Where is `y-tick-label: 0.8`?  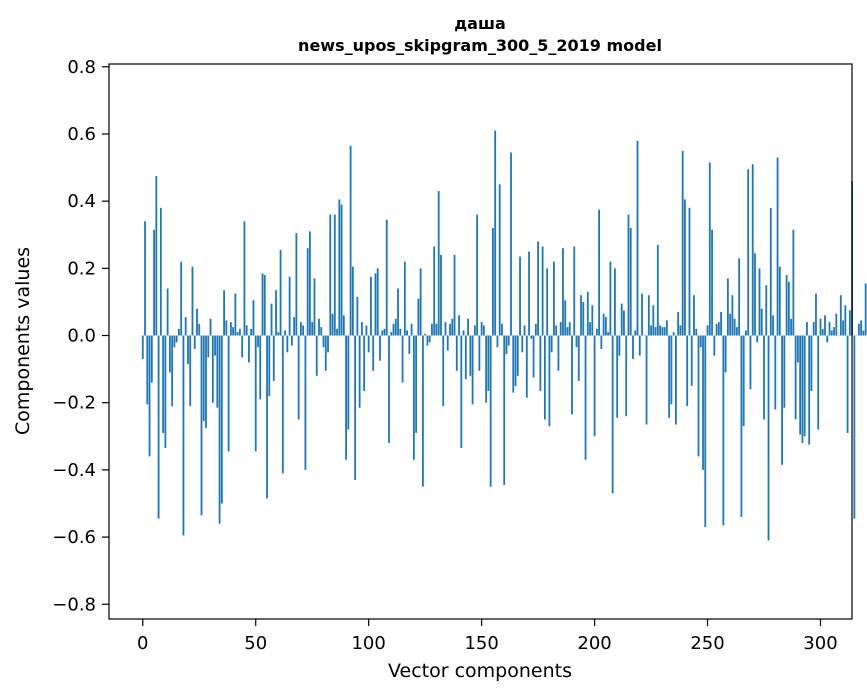 y-tick-label: 0.8 is located at coordinates (81, 67).